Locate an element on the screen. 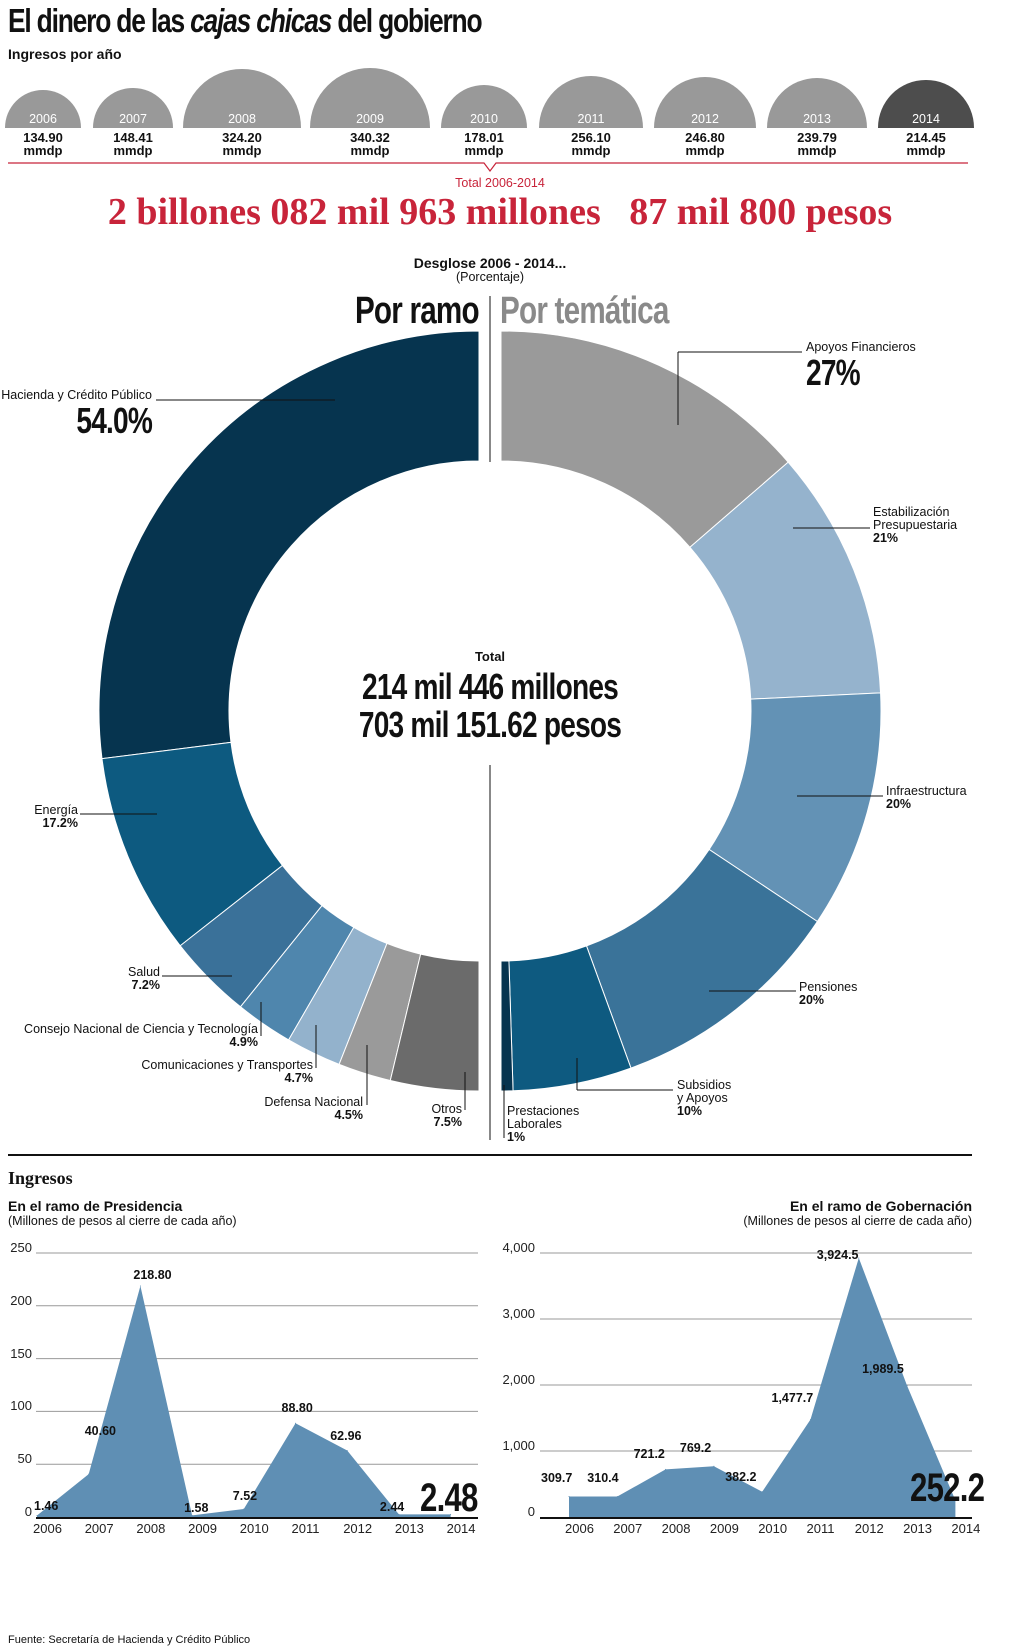 The width and height of the screenshot is (1024, 1648). total-bracket is located at coordinates (488, 167).